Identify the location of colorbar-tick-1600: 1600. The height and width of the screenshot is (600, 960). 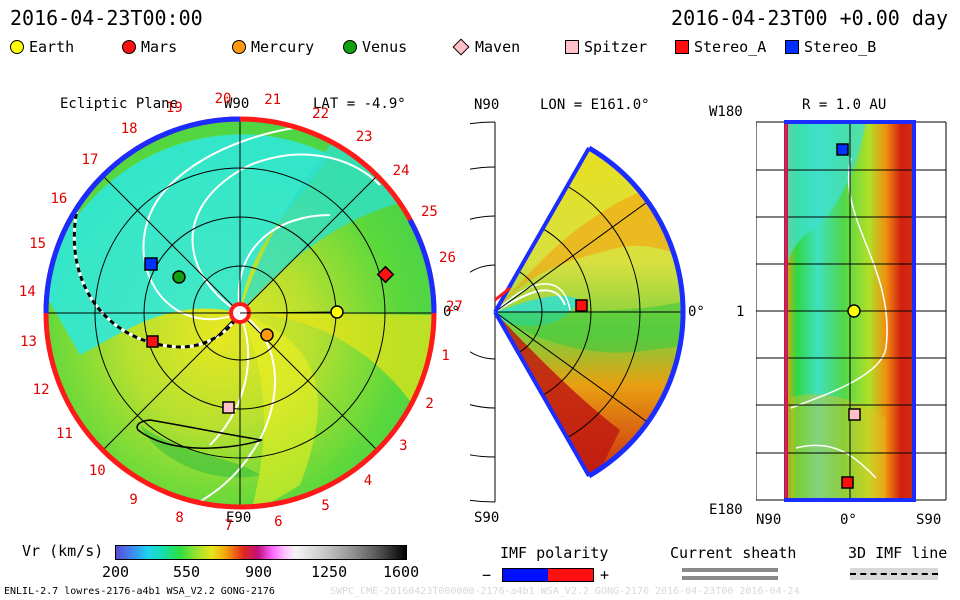
(401, 572).